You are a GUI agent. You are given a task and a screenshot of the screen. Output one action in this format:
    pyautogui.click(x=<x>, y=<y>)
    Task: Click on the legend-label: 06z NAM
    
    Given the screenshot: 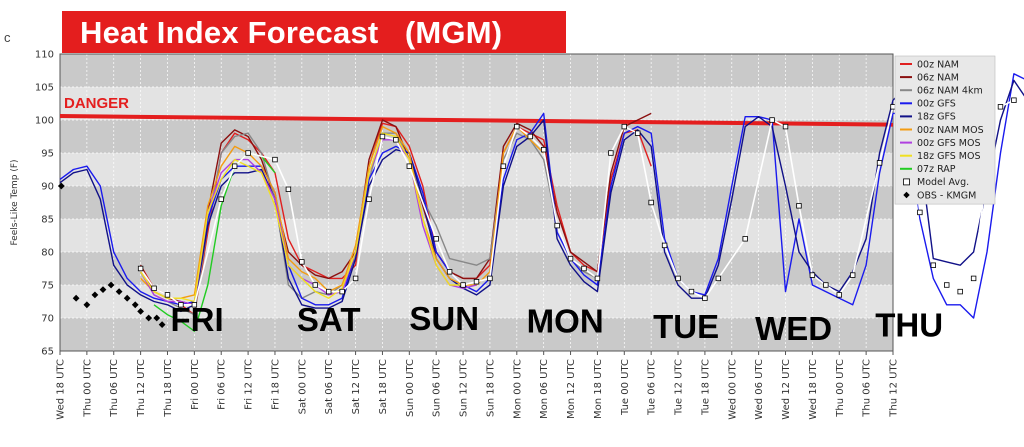 What is the action you would take?
    pyautogui.click(x=938, y=77)
    